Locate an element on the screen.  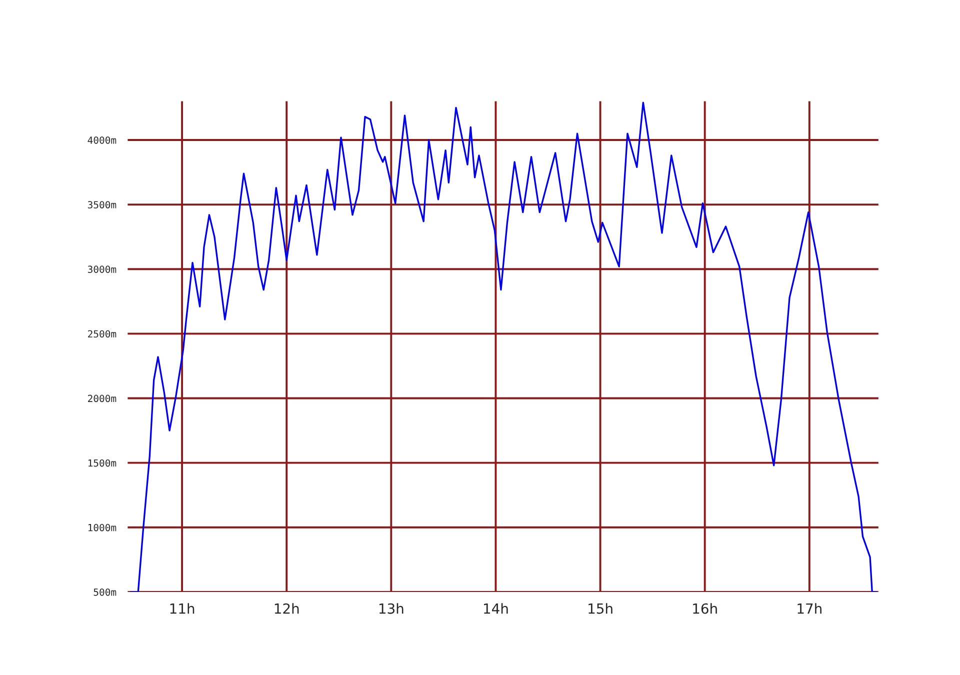
y-tick-label: 1500m is located at coordinates (102, 463).